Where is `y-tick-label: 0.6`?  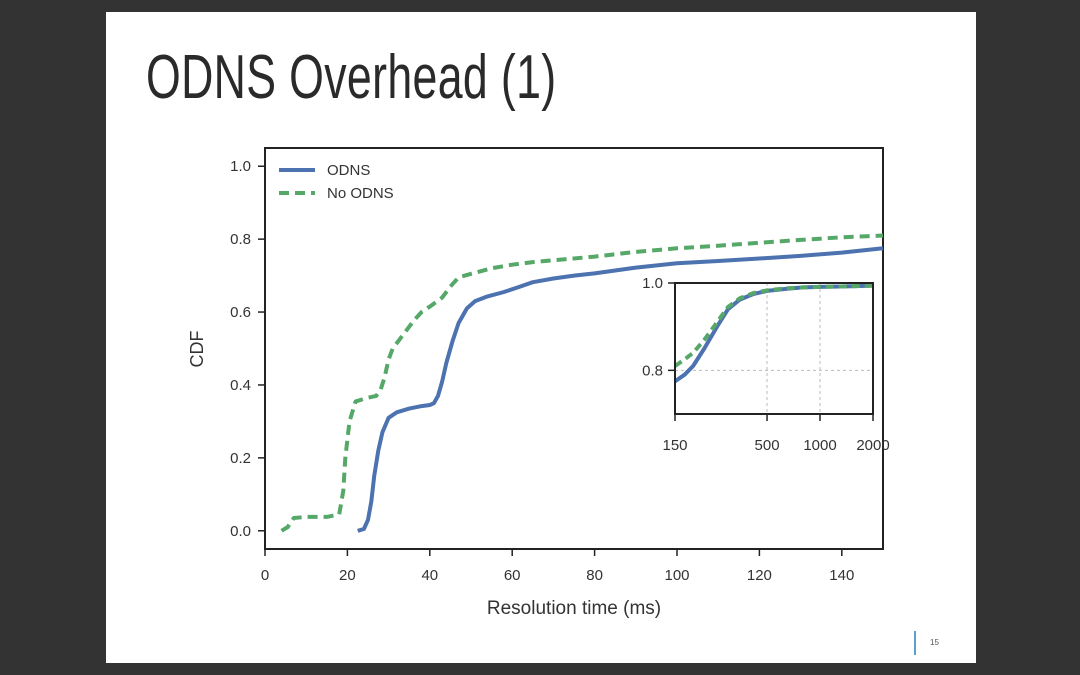
y-tick-label: 0.6 is located at coordinates (240, 312).